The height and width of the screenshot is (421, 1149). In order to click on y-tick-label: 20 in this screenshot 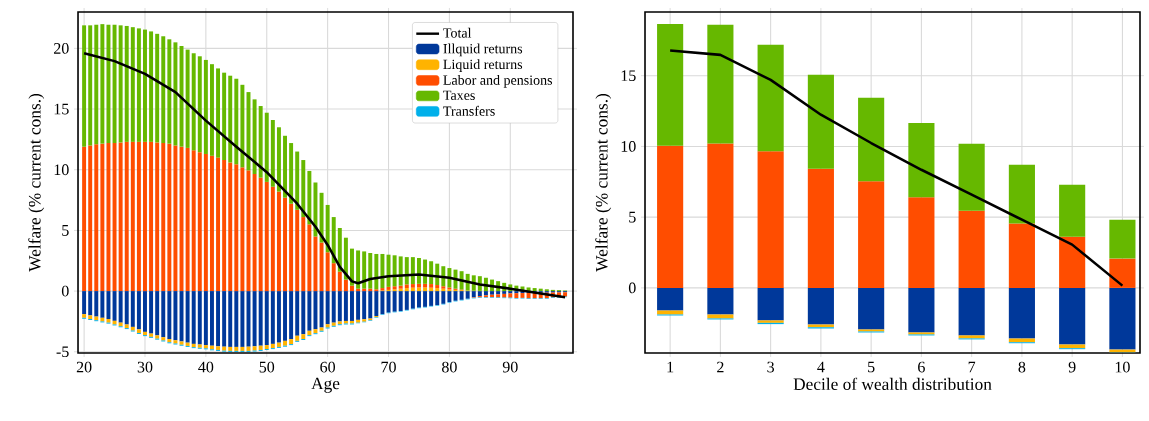, I will do `click(61, 48)`.